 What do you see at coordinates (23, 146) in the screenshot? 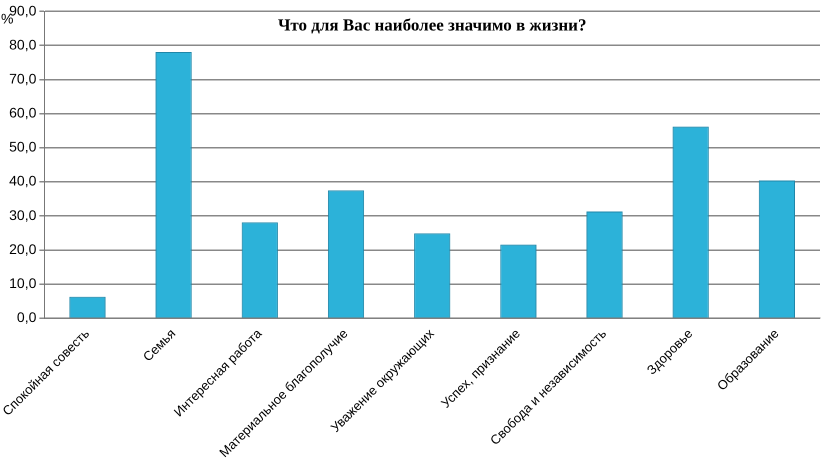
I see `y-tick-label: 50,0` at bounding box center [23, 146].